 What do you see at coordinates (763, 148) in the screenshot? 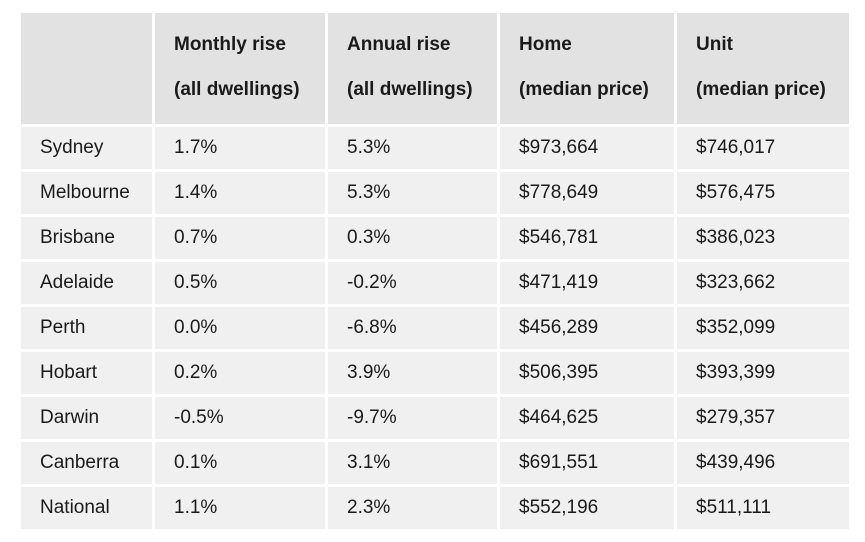
I see `cell-unit-price: $746,017` at bounding box center [763, 148].